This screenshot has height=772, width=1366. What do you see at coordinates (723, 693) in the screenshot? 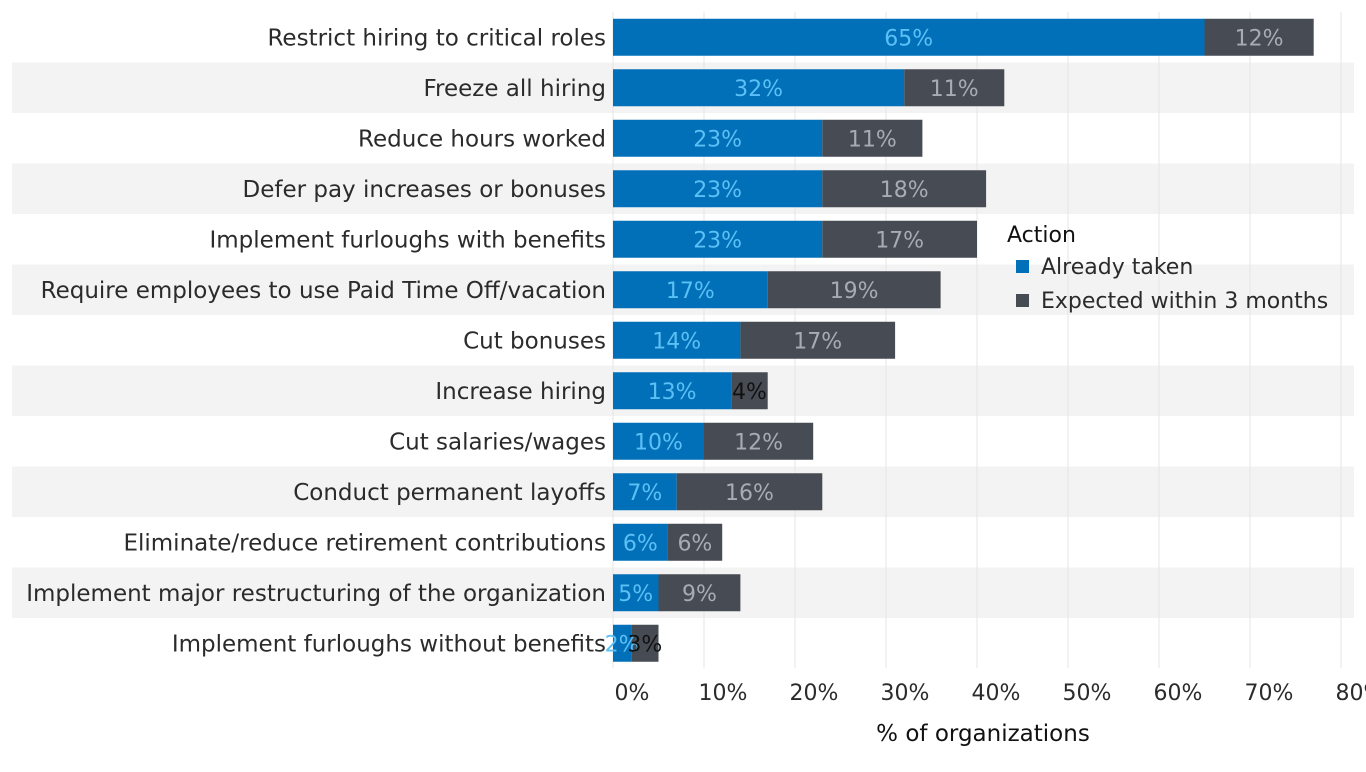
I see `x-tick-label: 10%` at bounding box center [723, 693].